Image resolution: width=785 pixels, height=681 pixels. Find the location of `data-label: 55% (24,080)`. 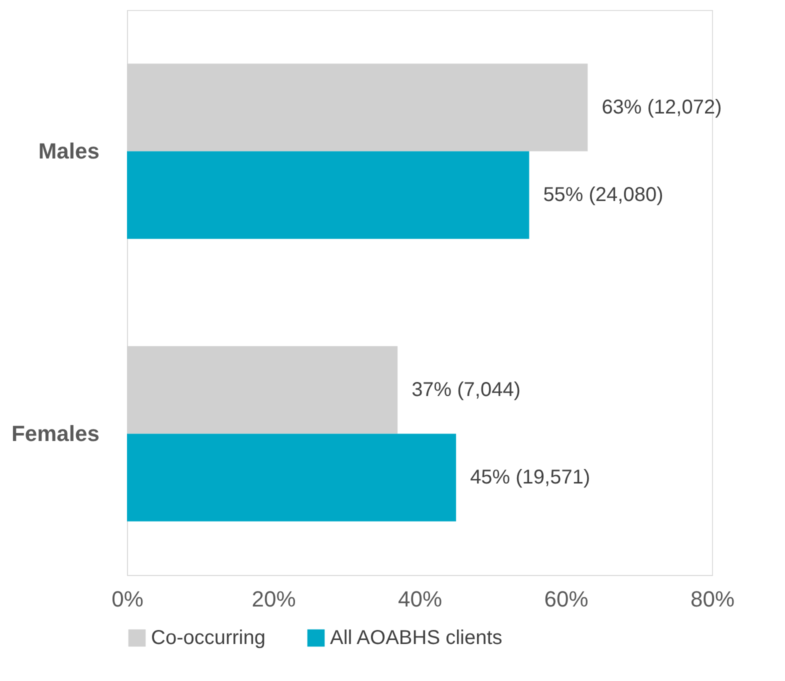

data-label: 55% (24,080) is located at coordinates (603, 195).